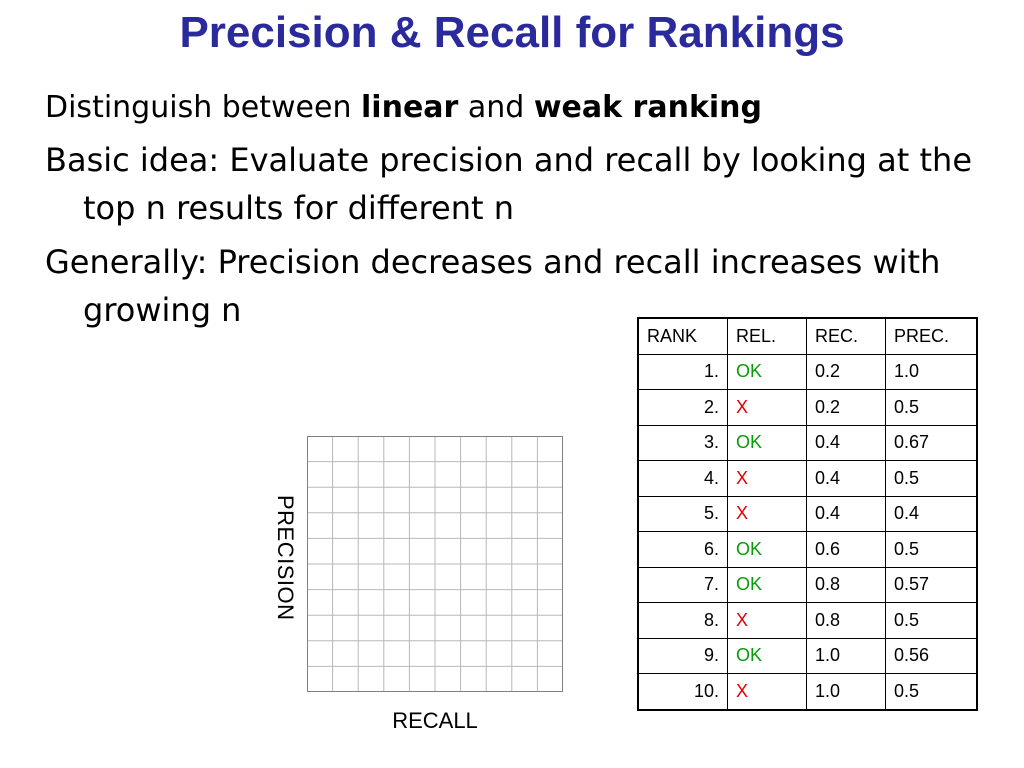 This screenshot has height=768, width=1024. What do you see at coordinates (931, 513) in the screenshot?
I see `precision-cell: 0.4` at bounding box center [931, 513].